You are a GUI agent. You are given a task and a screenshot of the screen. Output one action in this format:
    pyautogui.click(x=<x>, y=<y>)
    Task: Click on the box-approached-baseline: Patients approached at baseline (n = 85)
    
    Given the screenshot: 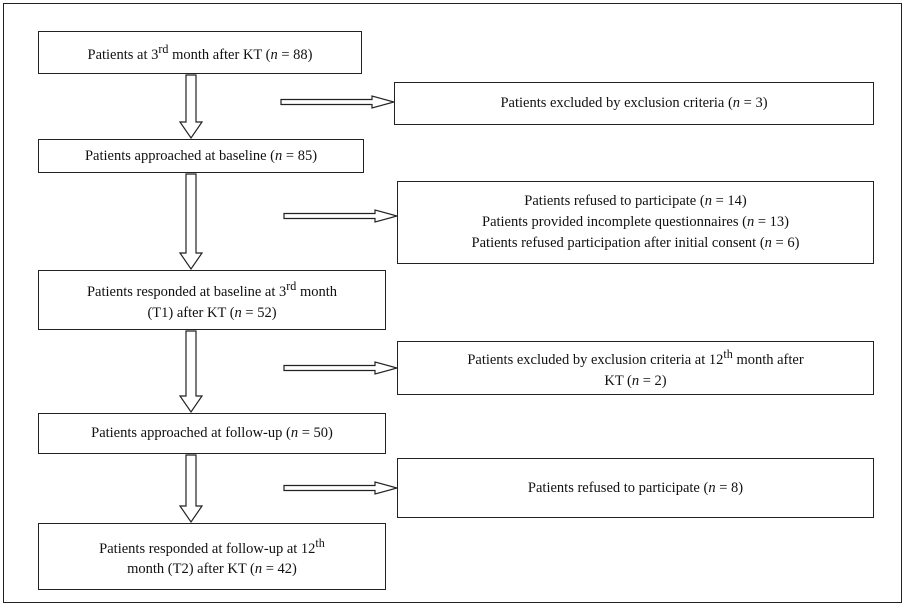 What is the action you would take?
    pyautogui.click(x=201, y=156)
    